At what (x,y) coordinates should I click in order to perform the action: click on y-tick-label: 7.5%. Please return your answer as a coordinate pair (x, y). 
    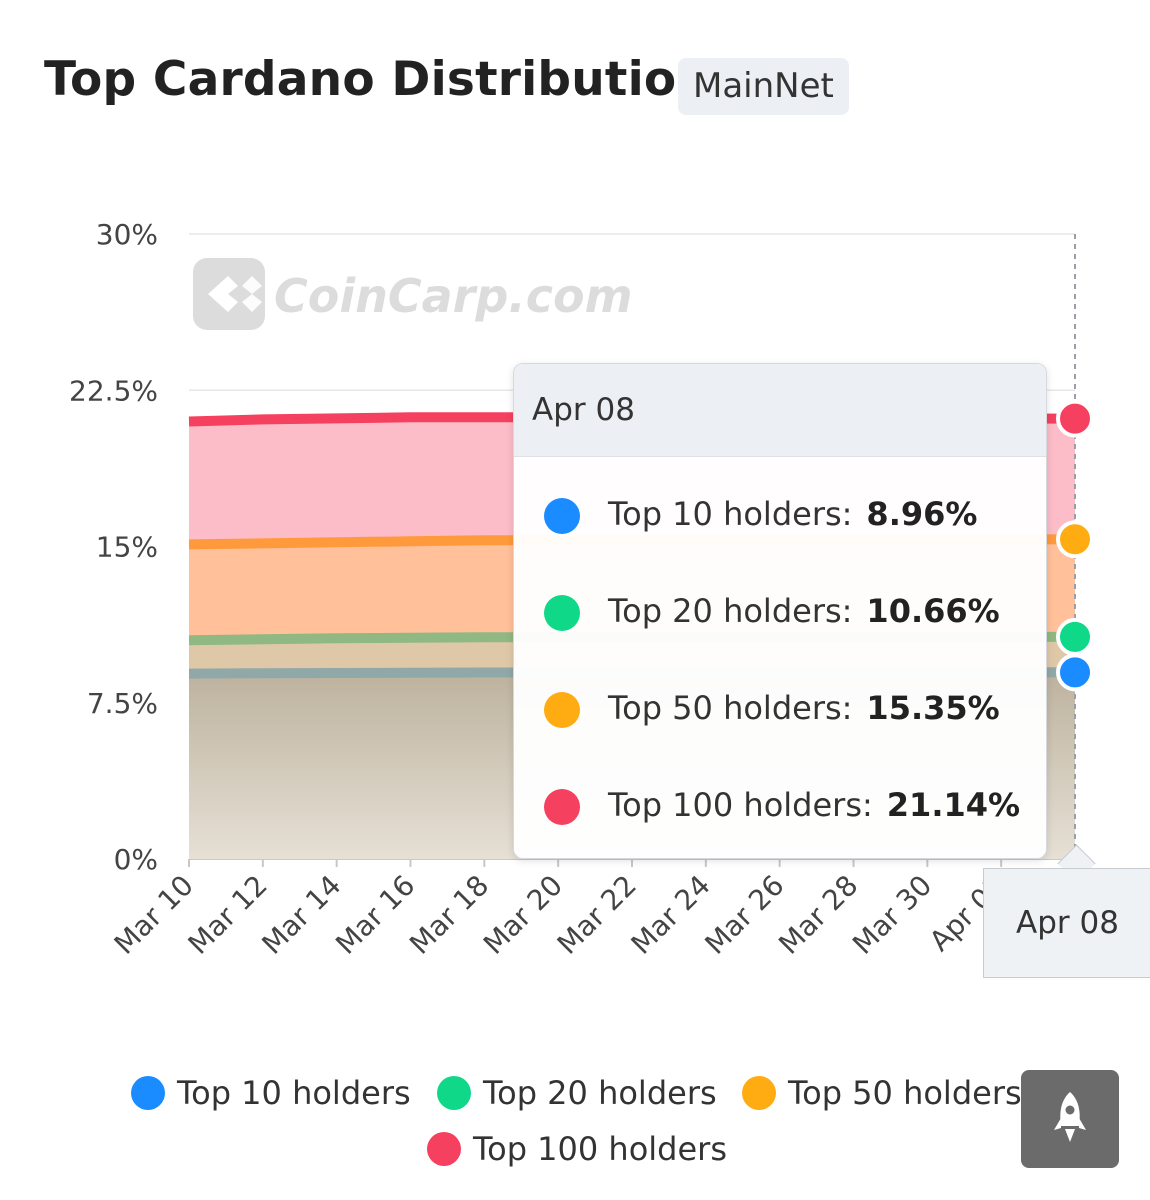
    Looking at the image, I should click on (122, 703).